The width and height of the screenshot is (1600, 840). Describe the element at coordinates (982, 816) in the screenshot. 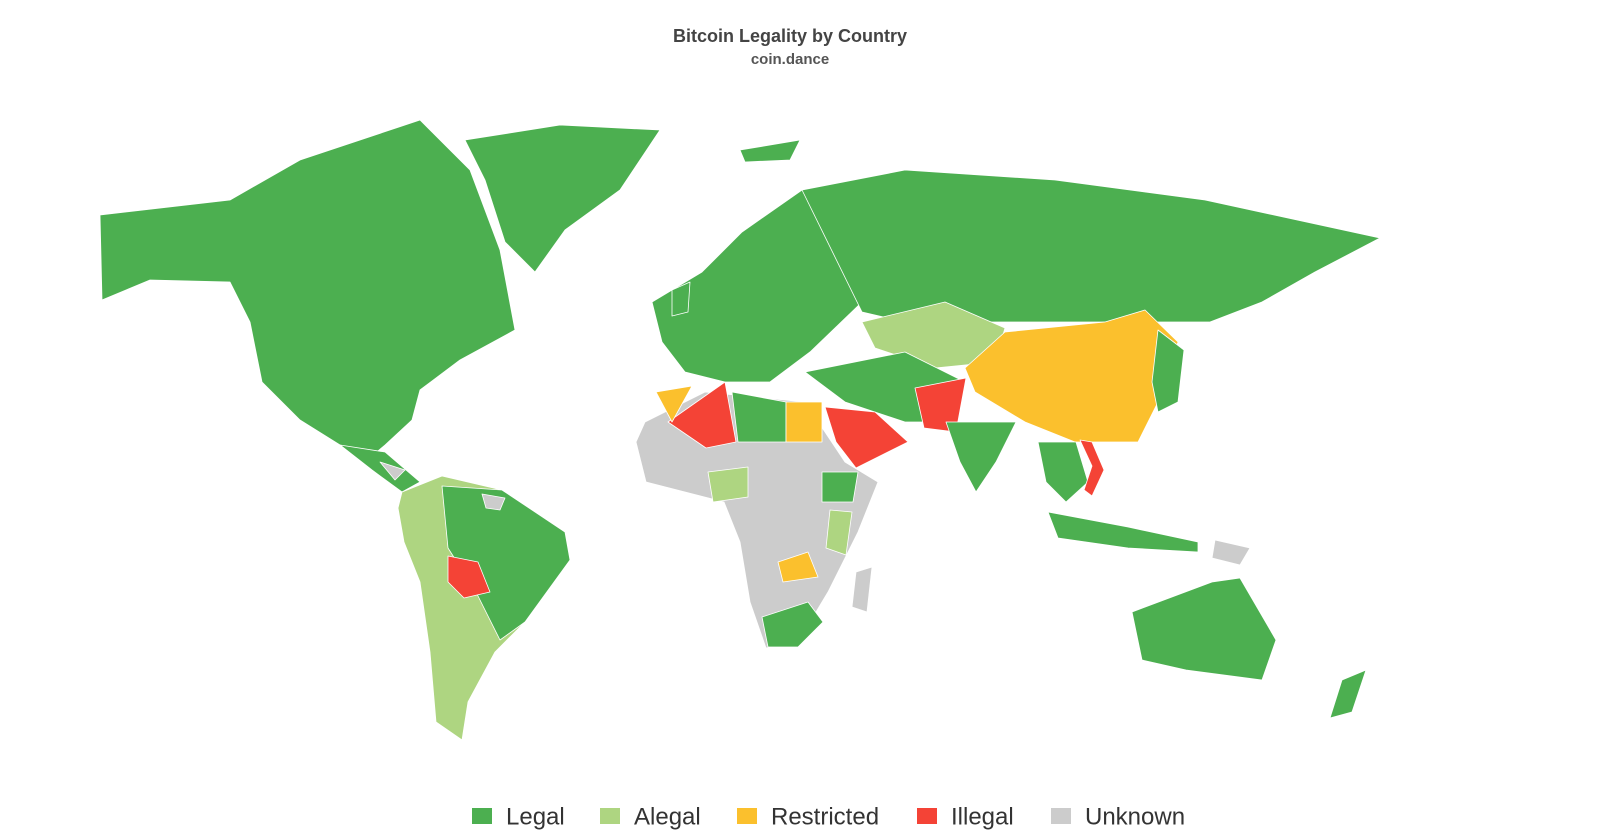

I see `legend-label: Illegal` at that location.